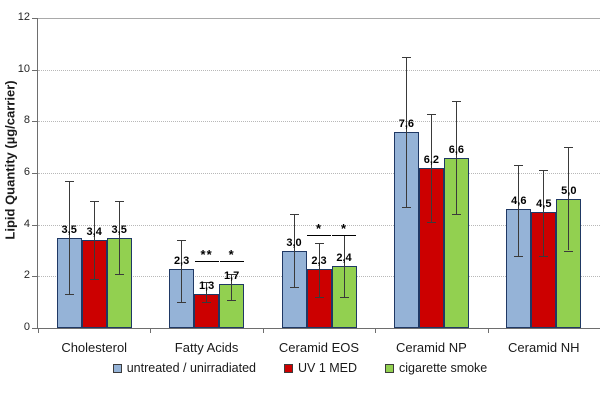  I want to click on data-label: 3,4, so click(94, 232).